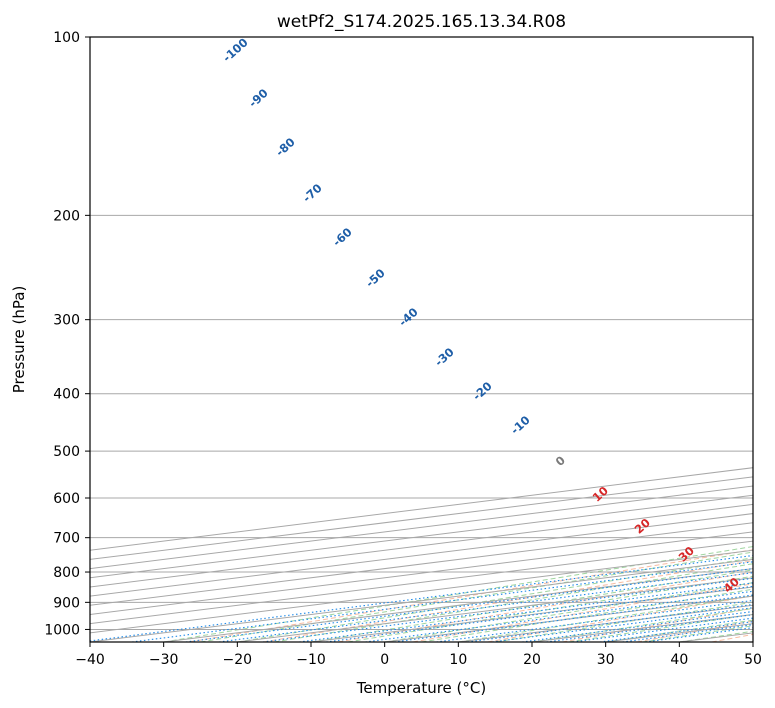  What do you see at coordinates (384, 660) in the screenshot?
I see `x-tick-label: 0` at bounding box center [384, 660].